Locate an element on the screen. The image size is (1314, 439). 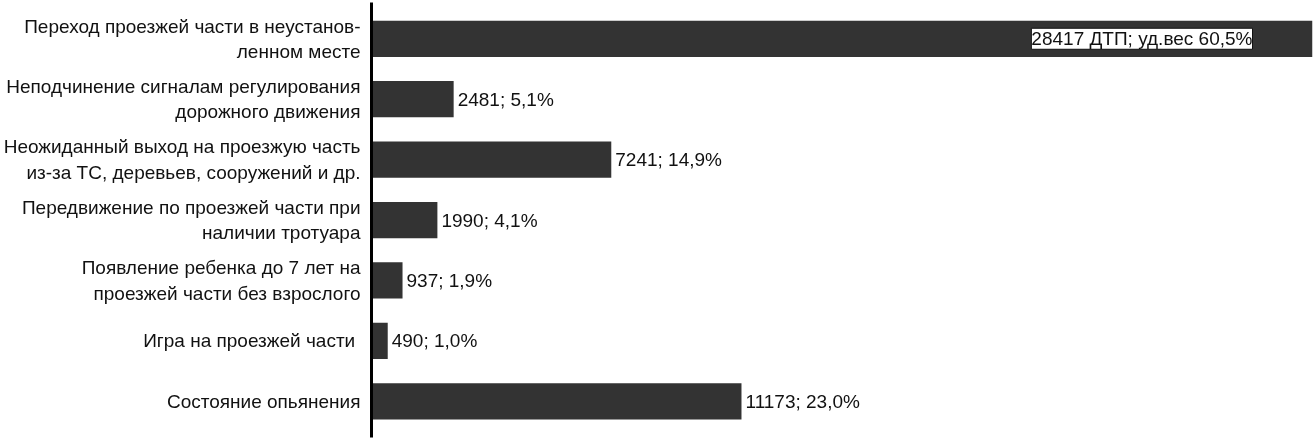
y-tick-label: Игра на проезжей части is located at coordinates (249, 341).